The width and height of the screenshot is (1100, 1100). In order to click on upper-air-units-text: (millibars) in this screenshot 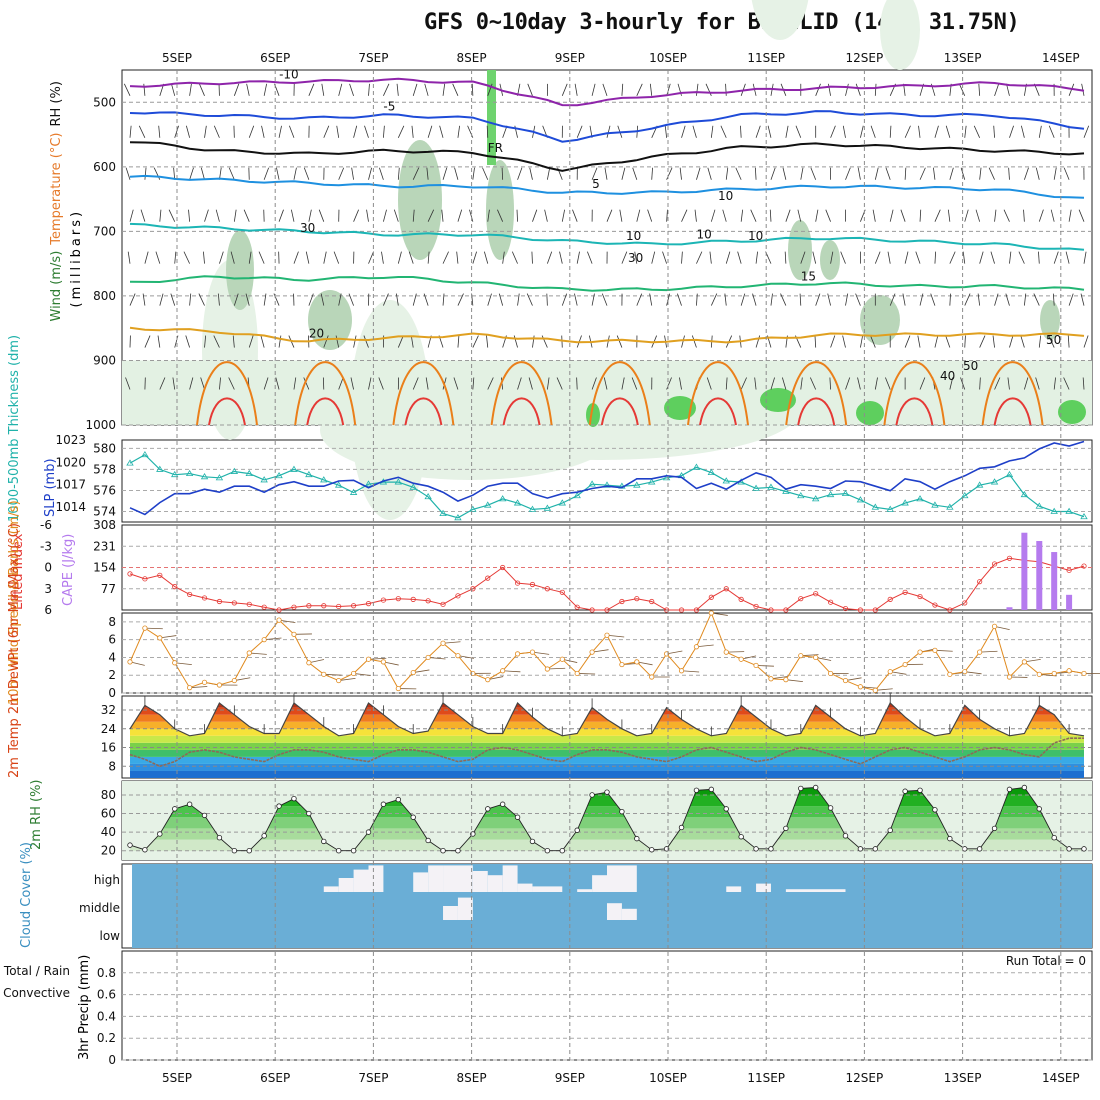, I will do `click(76, 258)`.